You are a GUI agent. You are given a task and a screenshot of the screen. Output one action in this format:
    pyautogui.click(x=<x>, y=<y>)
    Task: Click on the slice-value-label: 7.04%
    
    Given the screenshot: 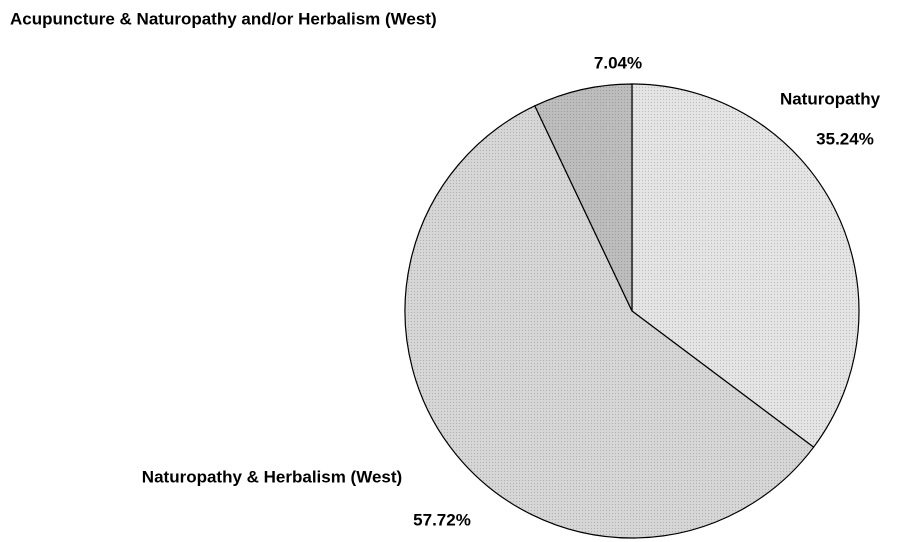 What is the action you would take?
    pyautogui.click(x=618, y=62)
    